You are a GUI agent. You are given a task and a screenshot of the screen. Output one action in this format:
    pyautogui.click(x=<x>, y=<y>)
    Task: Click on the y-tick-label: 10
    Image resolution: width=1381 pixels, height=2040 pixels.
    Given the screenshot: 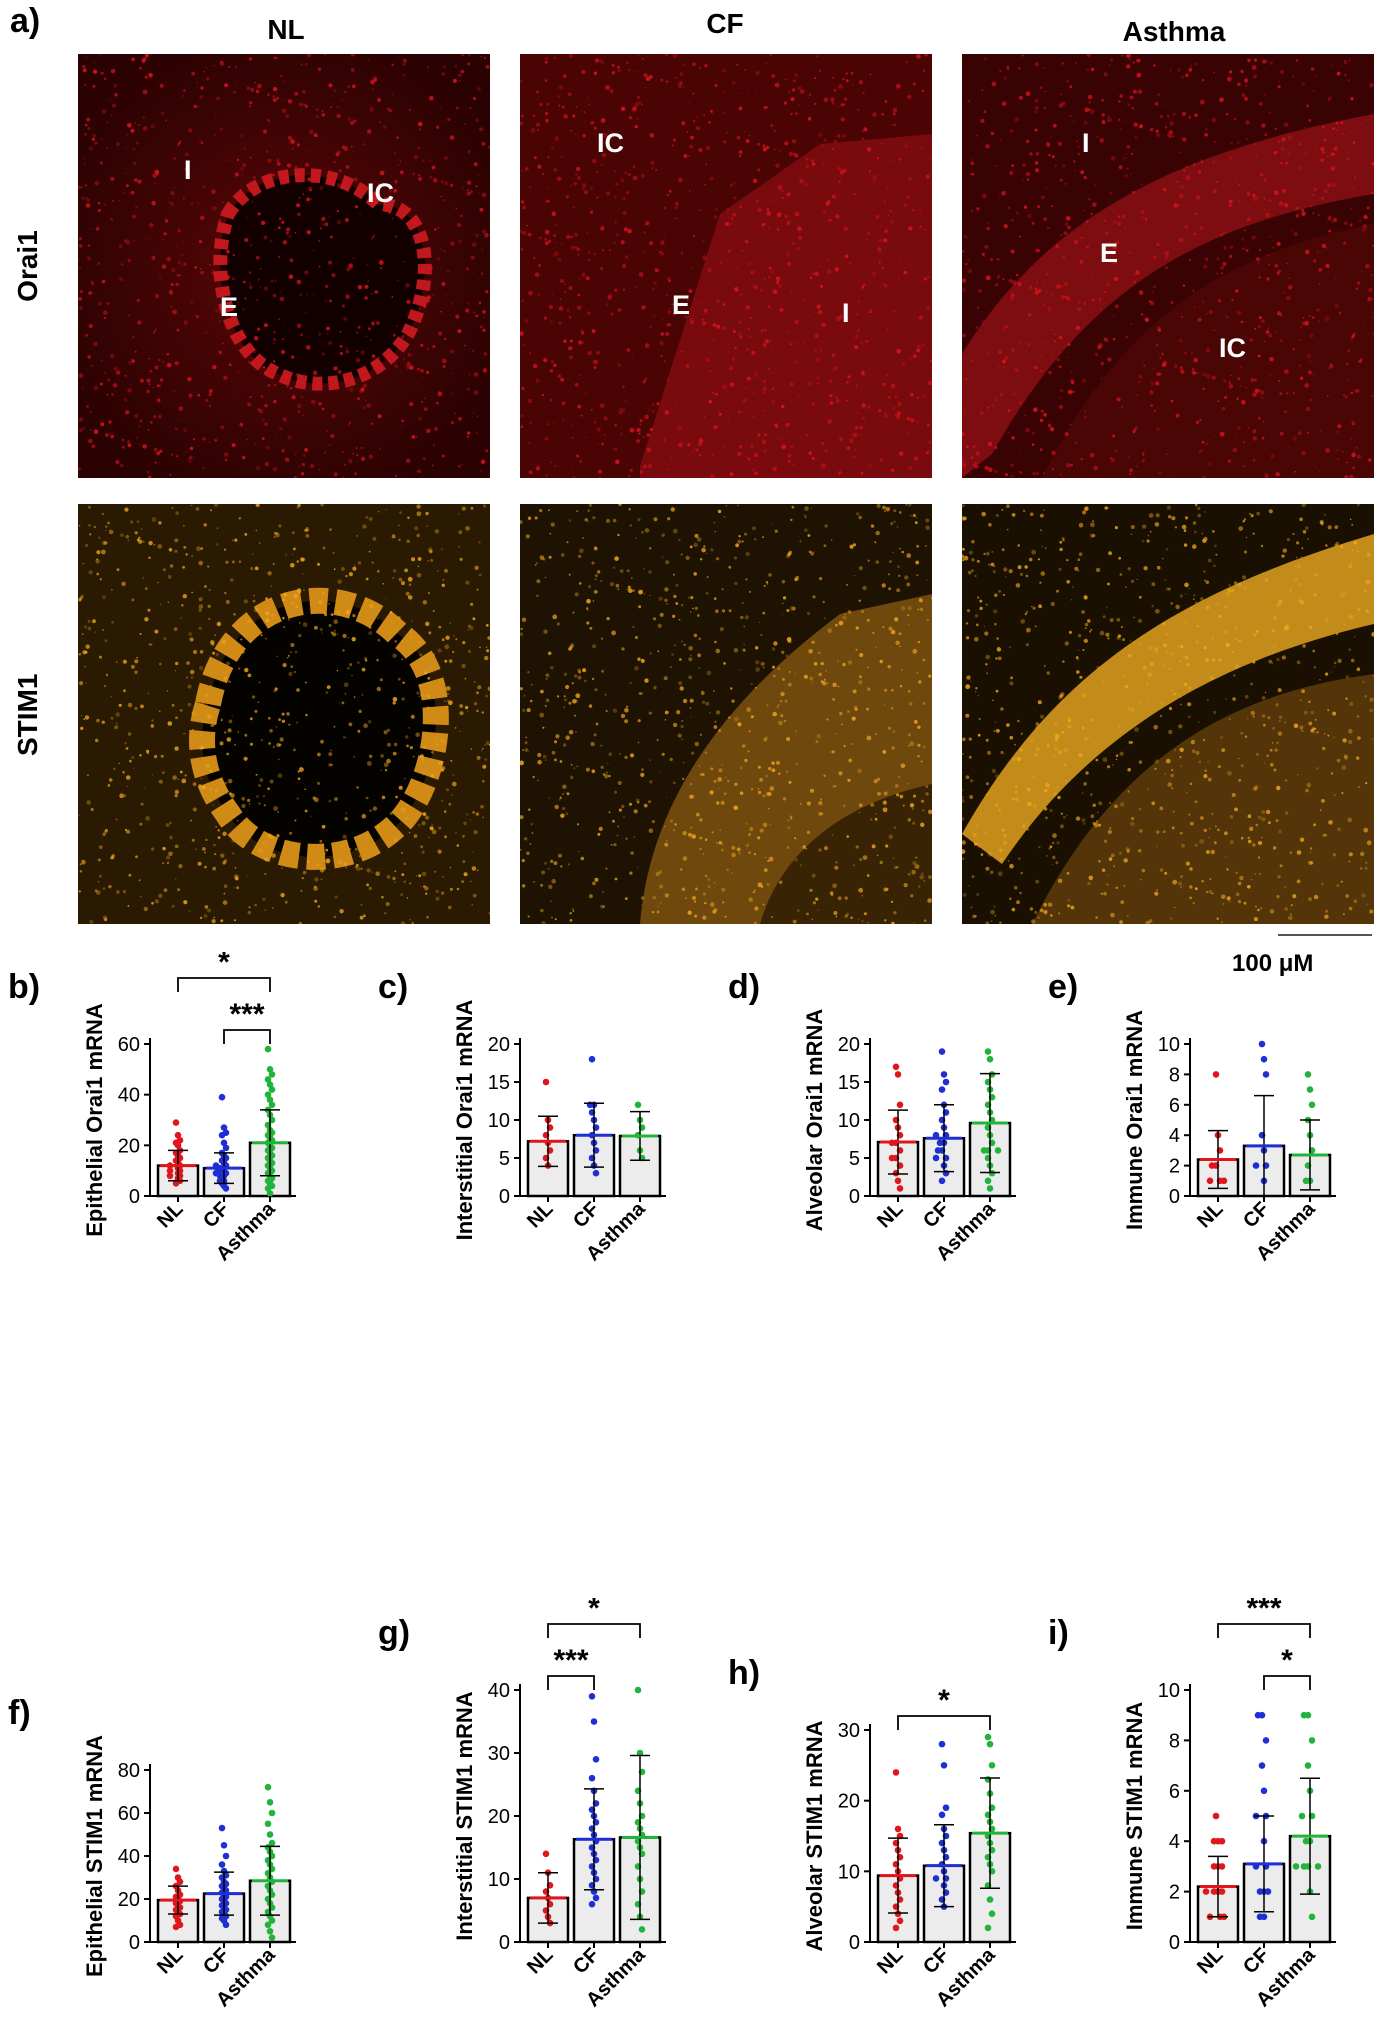 What is the action you would take?
    pyautogui.click(x=849, y=1872)
    